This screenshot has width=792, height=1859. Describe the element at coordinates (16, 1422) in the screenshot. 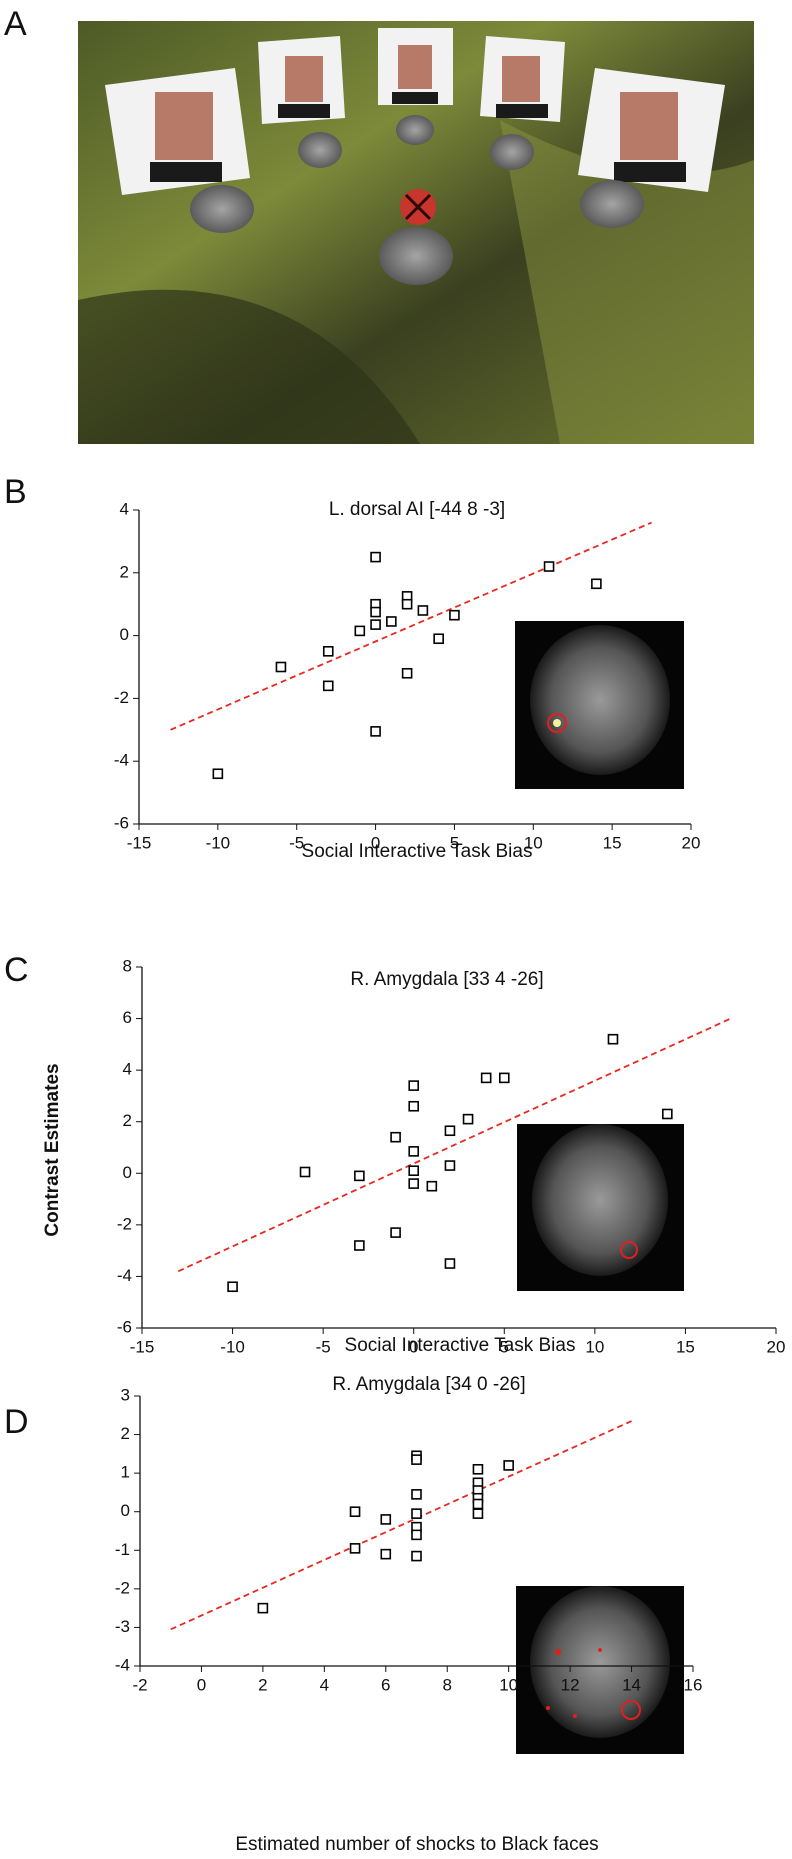

I see `panel-label: D` at that location.